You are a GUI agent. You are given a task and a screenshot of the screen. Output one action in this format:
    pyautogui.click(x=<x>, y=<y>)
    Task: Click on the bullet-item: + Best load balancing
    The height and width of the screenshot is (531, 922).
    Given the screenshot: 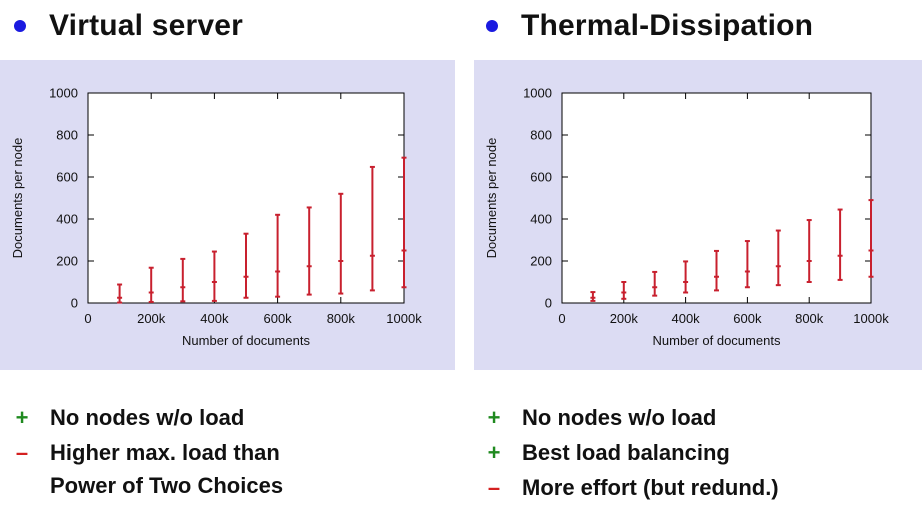 What is the action you would take?
    pyautogui.click(x=697, y=454)
    